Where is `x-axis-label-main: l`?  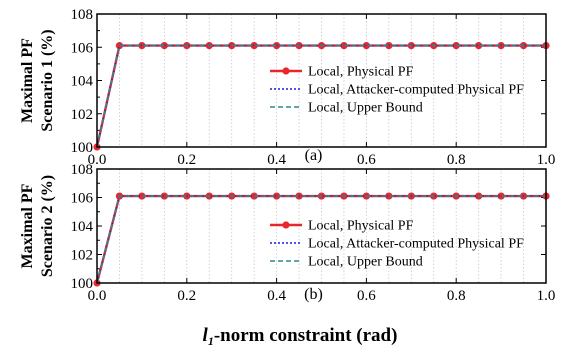
x-axis-label-main: l is located at coordinates (206, 335).